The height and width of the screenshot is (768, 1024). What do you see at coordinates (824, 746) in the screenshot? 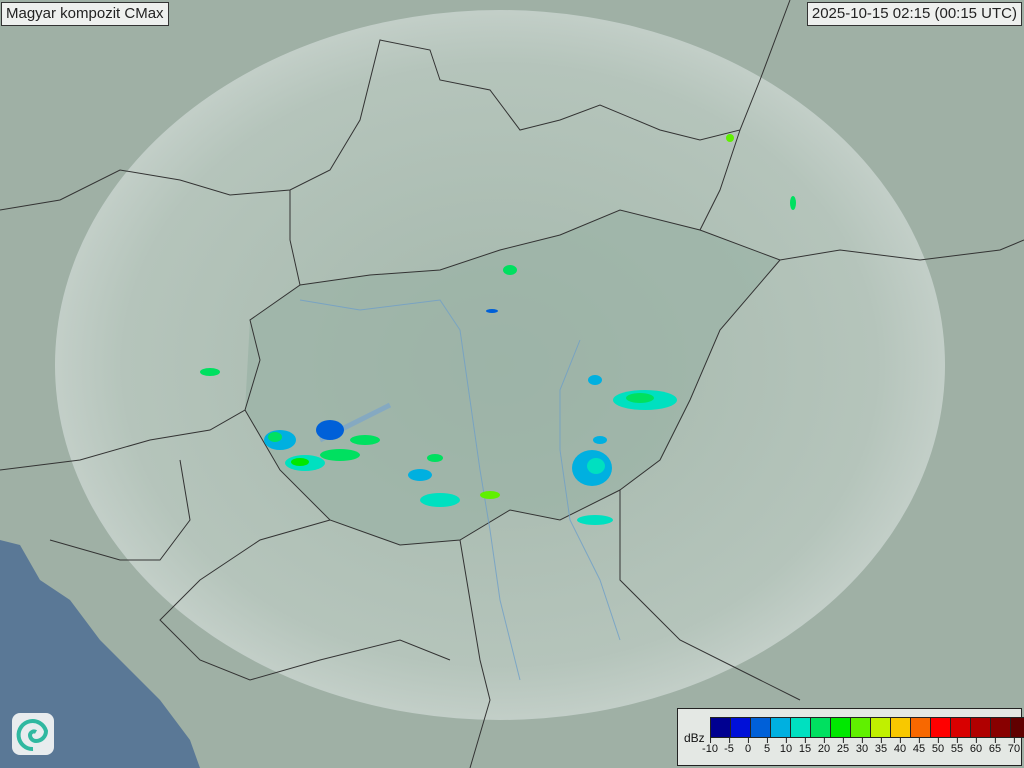
I see `legend-tick-label: 20` at bounding box center [824, 746].